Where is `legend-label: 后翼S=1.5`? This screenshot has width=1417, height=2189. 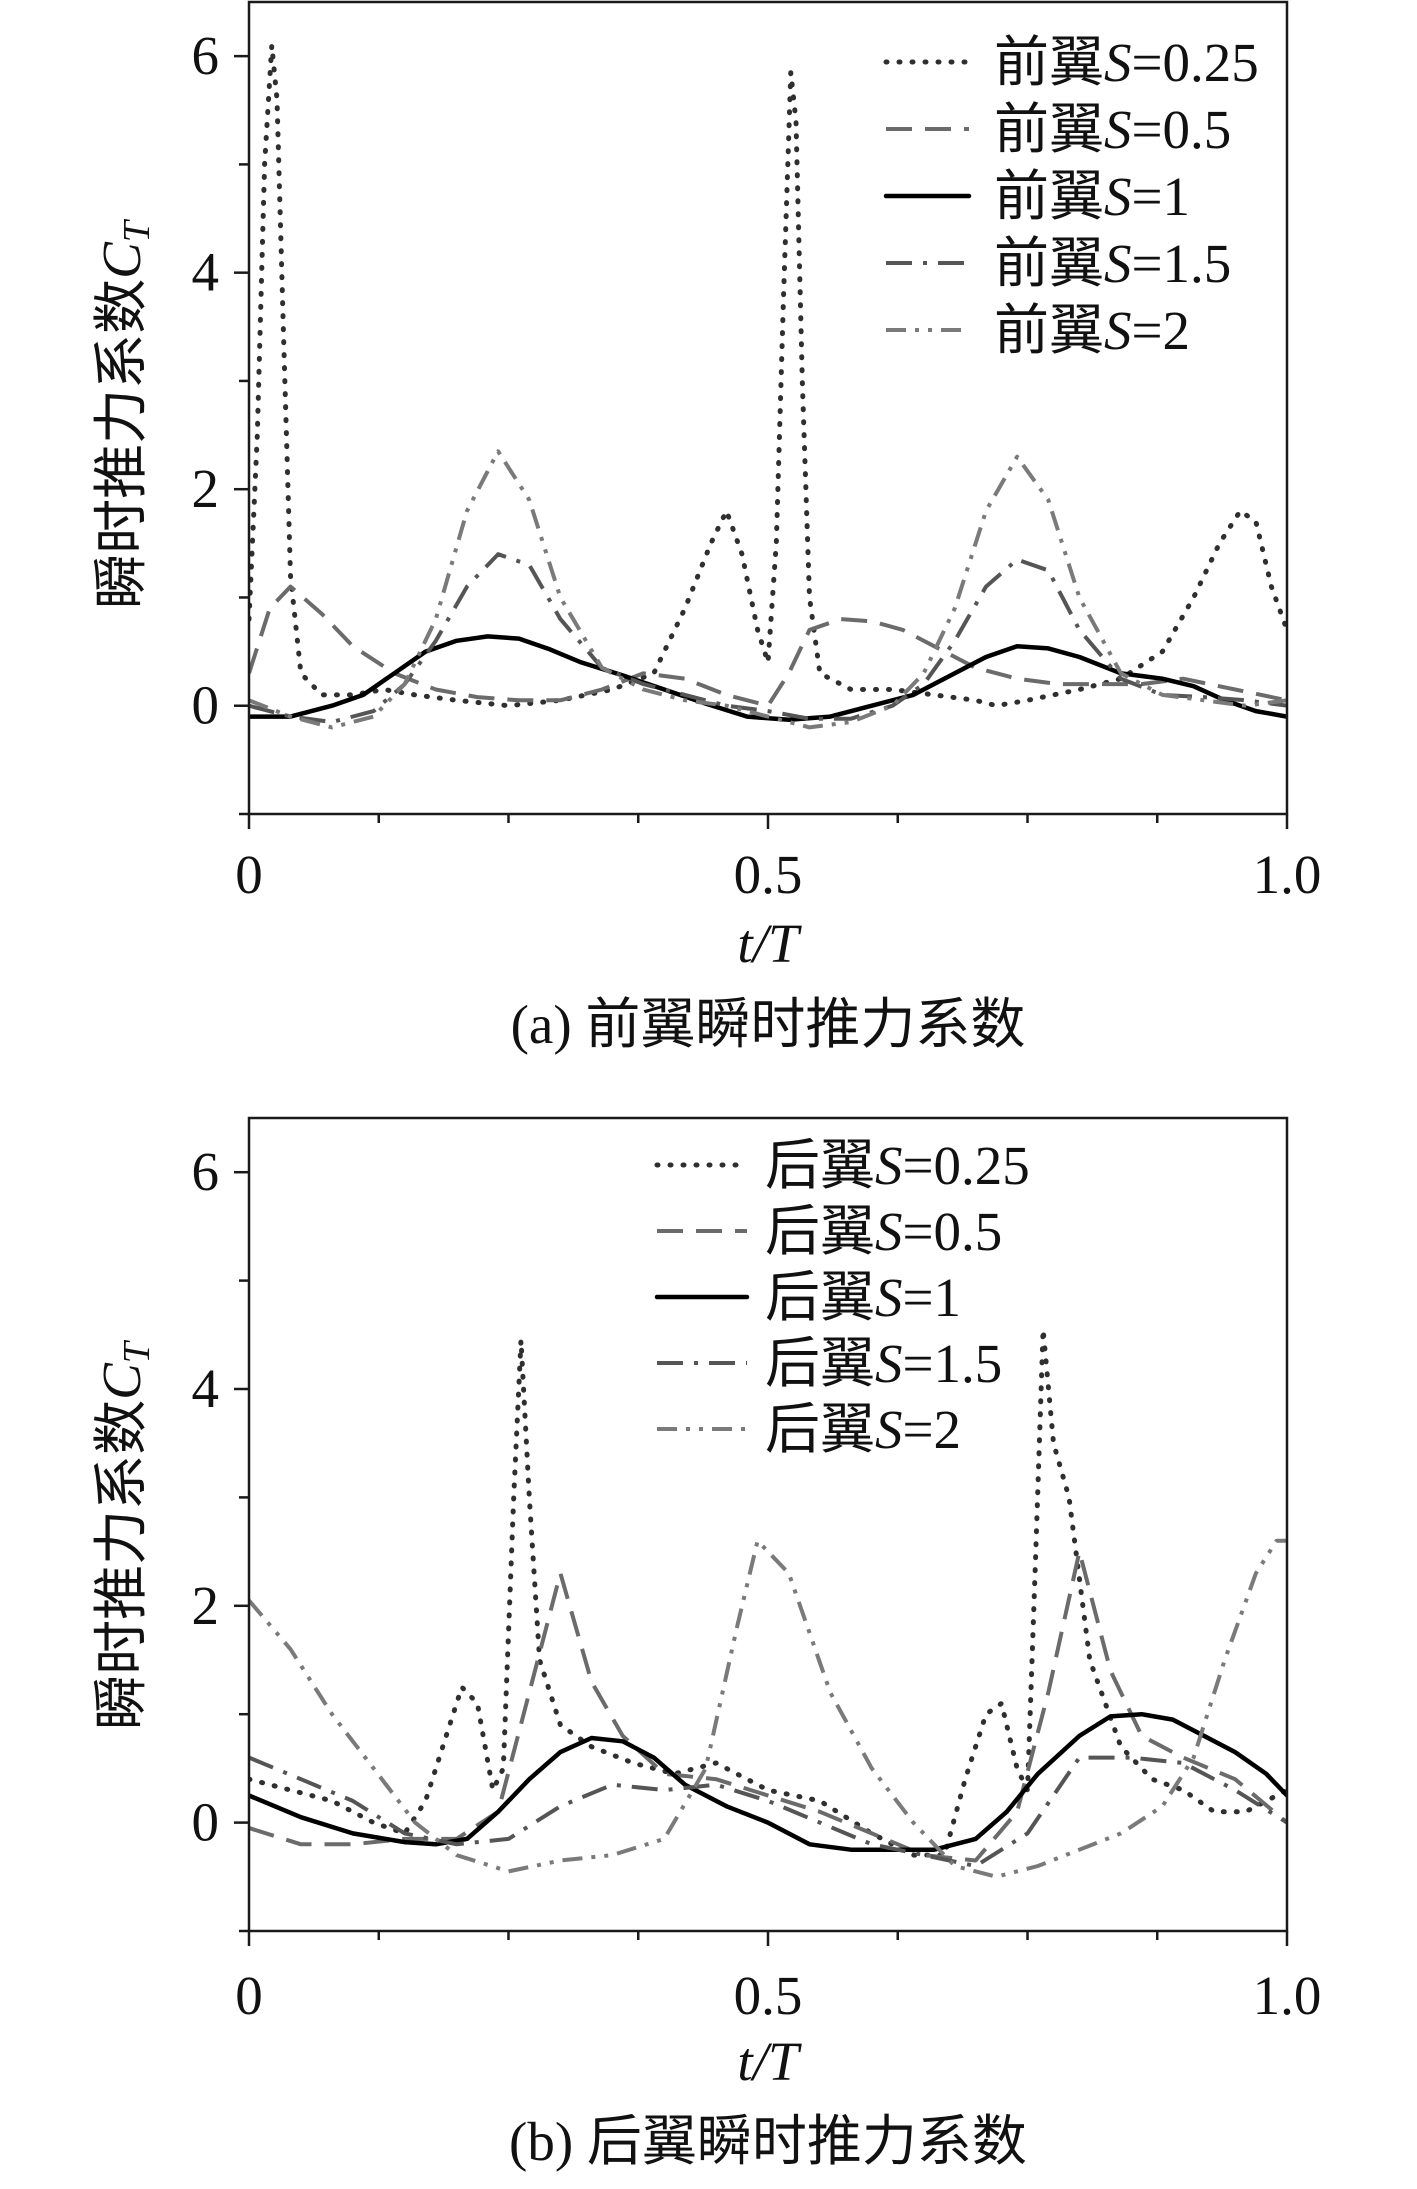
legend-label: 后翼S=1.5 is located at coordinates (883, 1363).